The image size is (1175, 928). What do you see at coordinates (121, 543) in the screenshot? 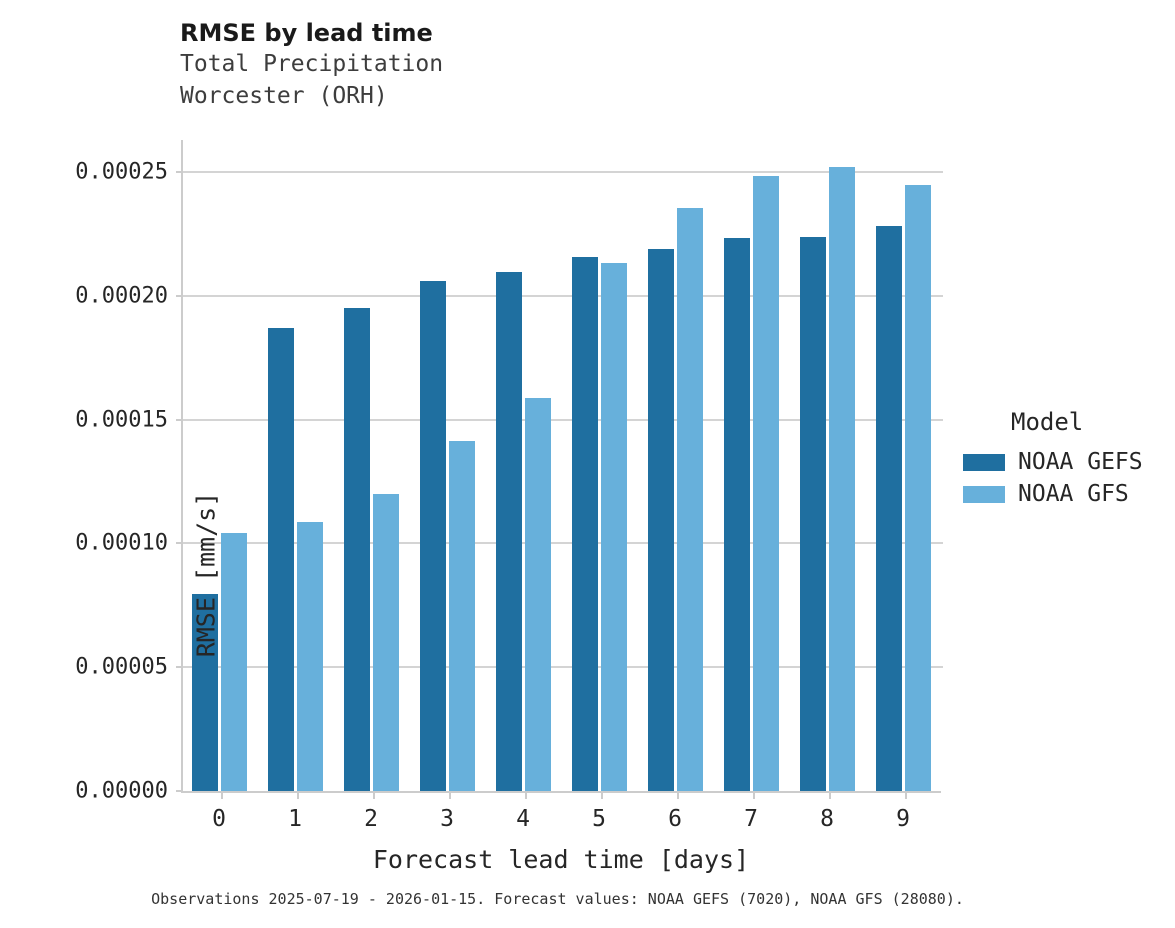
I see `y-axis-tick-label: 0.00010` at bounding box center [121, 543].